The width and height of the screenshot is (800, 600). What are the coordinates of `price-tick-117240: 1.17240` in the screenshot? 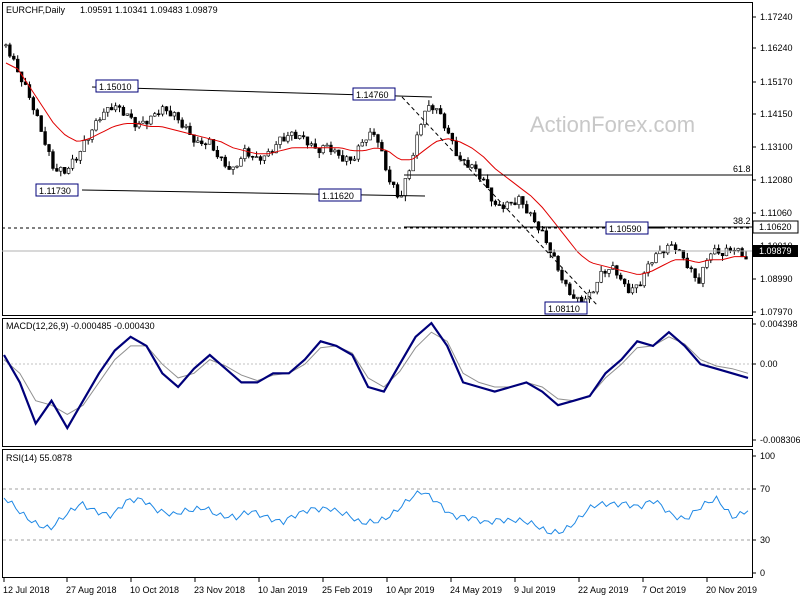 It's located at (776, 17).